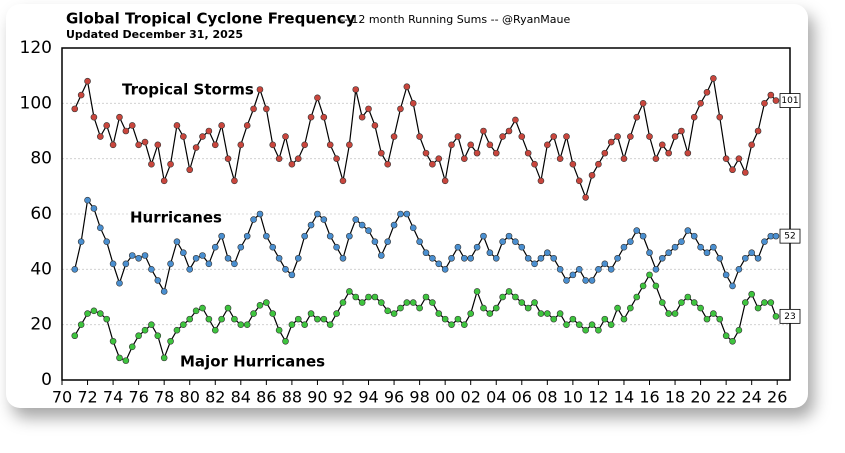 This screenshot has width=845, height=453. What do you see at coordinates (649, 397) in the screenshot?
I see `x-tick-label: 16` at bounding box center [649, 397].